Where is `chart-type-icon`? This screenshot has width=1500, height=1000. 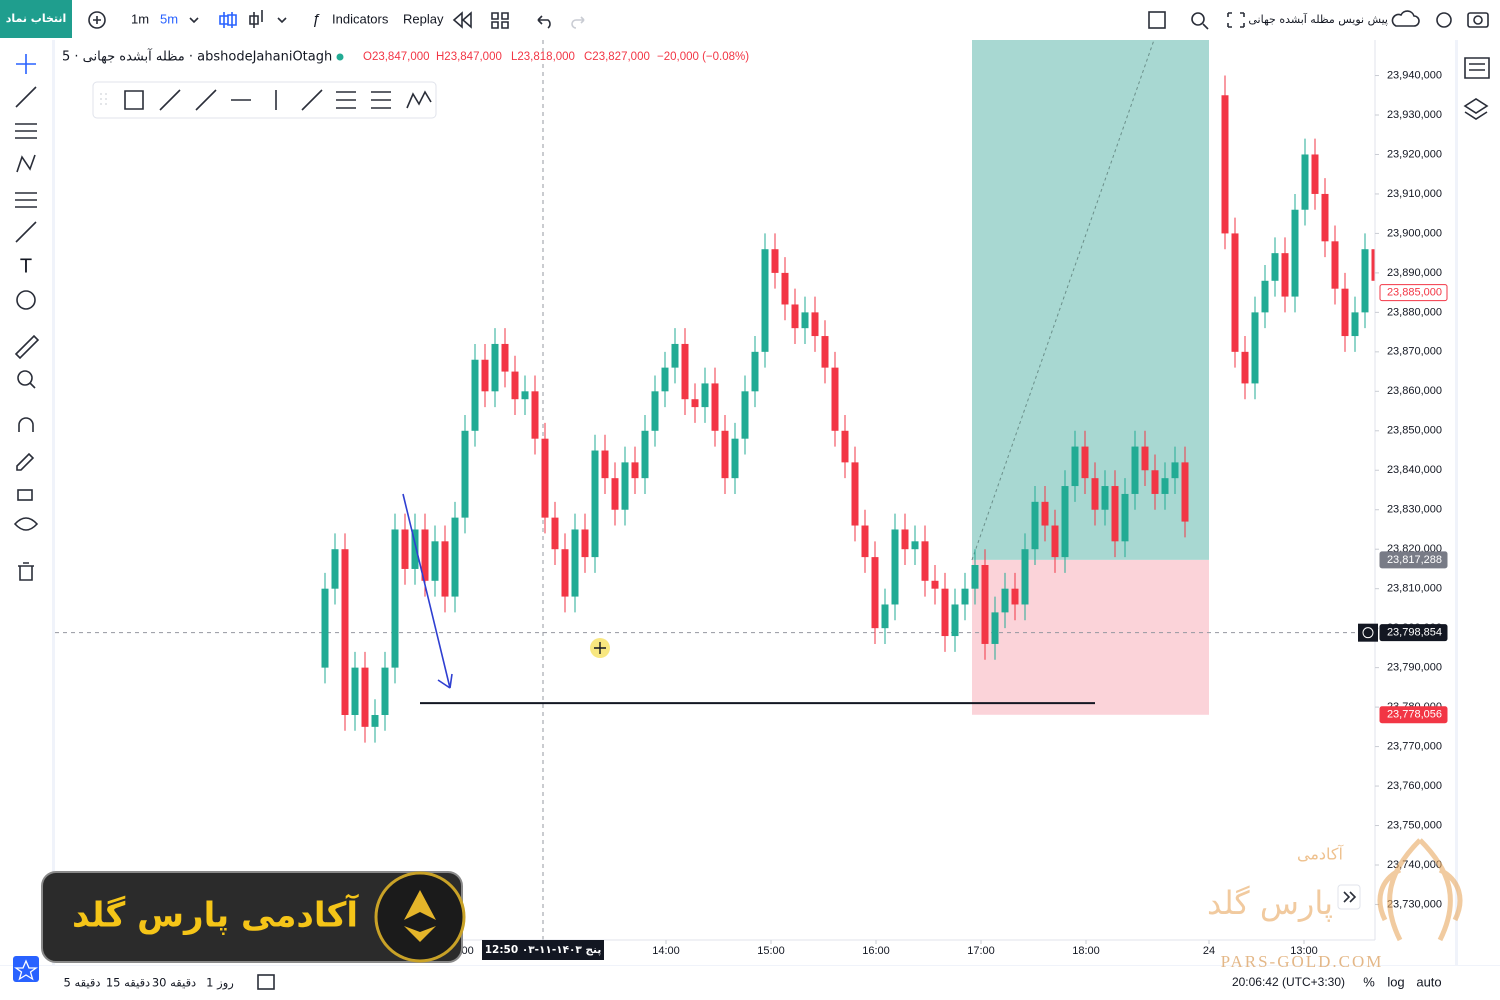
chart-type-icon is located at coordinates (228, 20).